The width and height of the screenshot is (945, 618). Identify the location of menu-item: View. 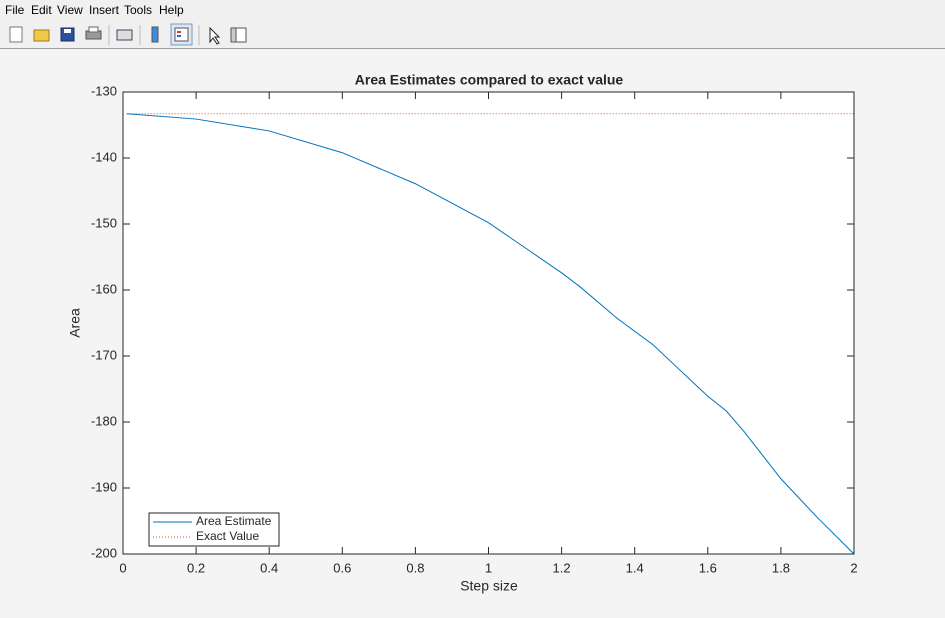
(70, 10).